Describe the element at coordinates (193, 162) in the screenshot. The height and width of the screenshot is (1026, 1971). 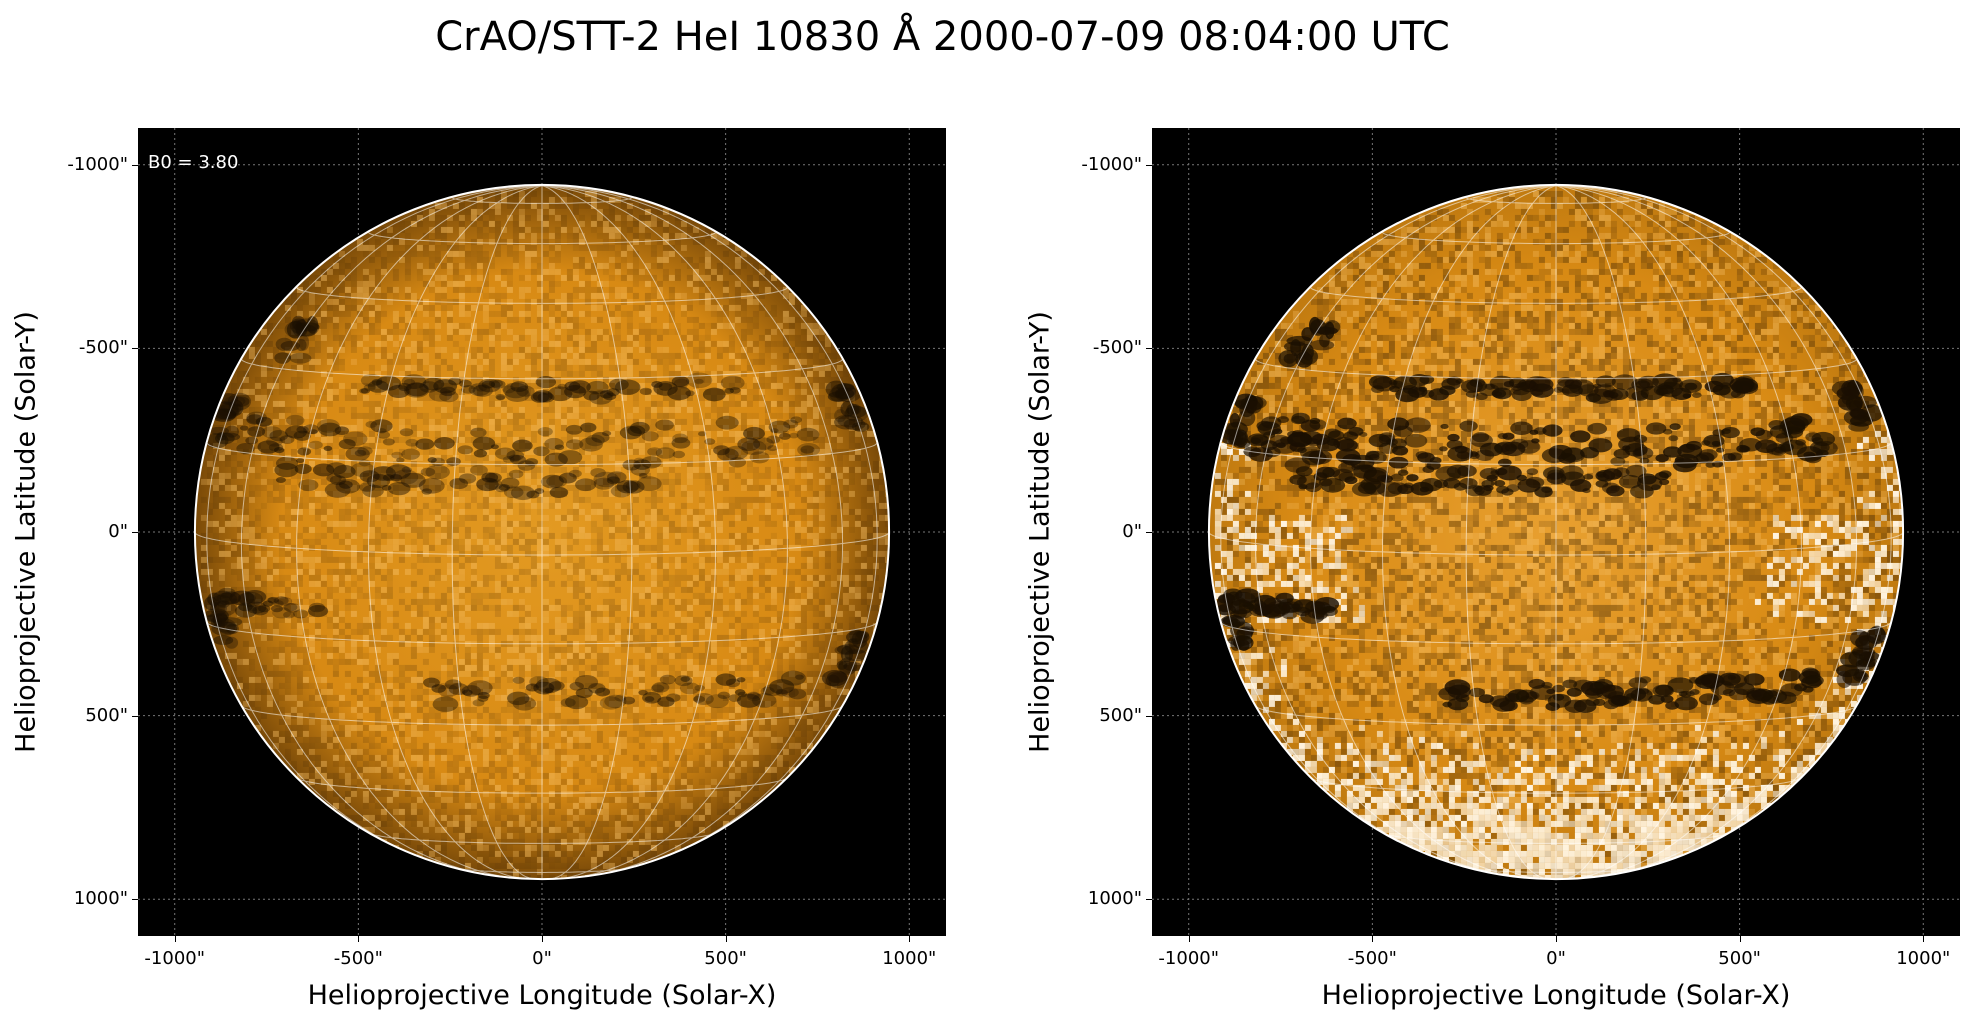
I see `b0-annotation: B0 = 3.80` at that location.